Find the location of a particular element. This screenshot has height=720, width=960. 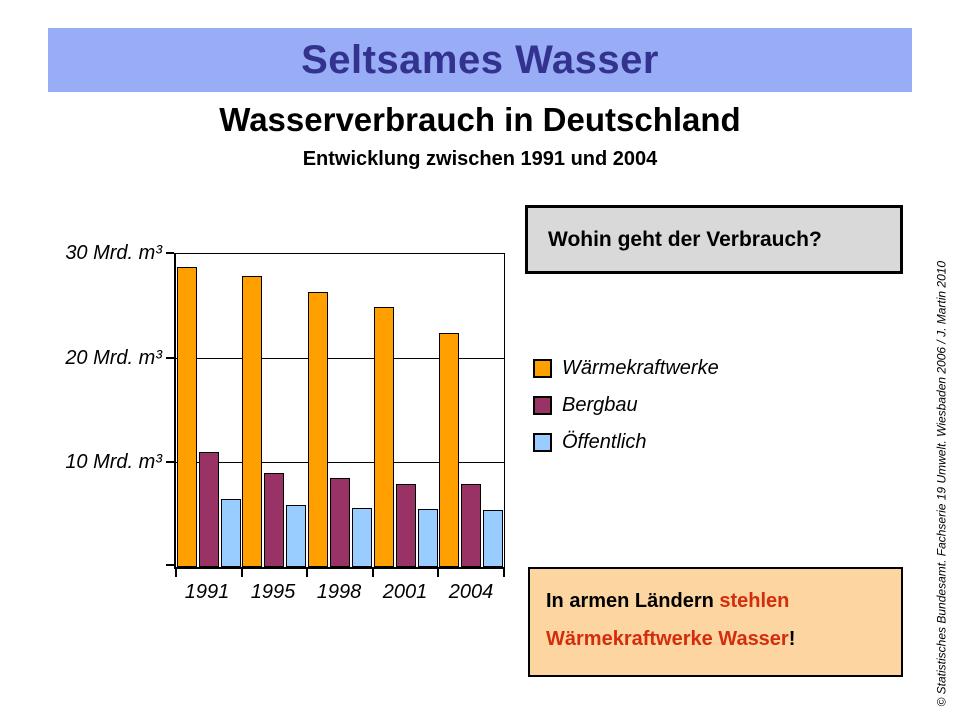

bar-group-1991 is located at coordinates (209, 410).